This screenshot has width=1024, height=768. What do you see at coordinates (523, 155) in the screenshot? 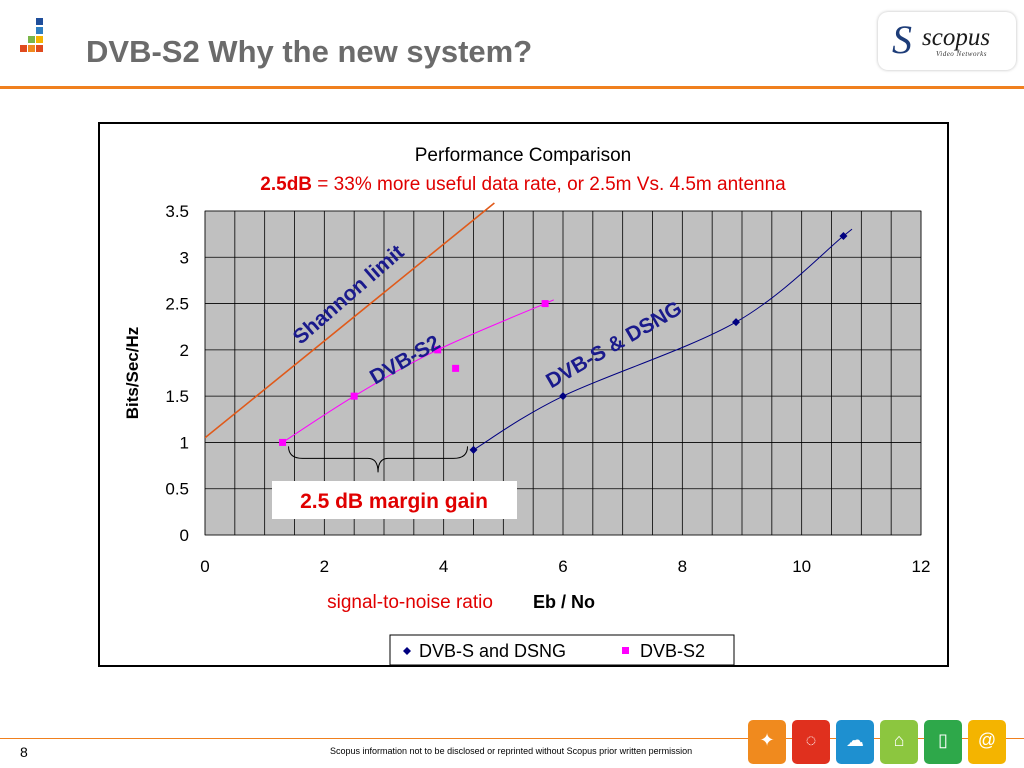
I see `chart-title: Performance Comparison` at bounding box center [523, 155].